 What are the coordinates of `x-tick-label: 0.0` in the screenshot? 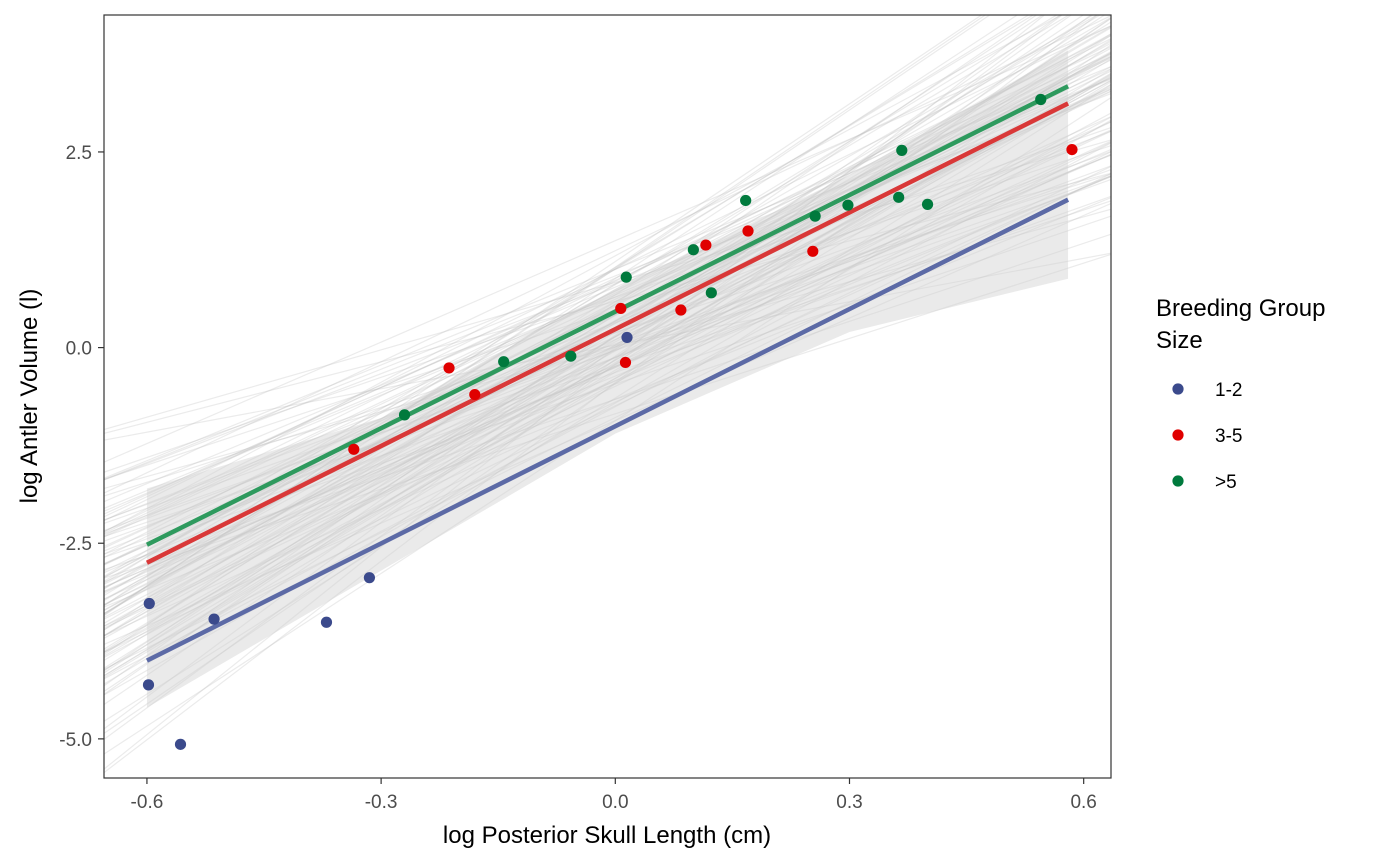 It's located at (615, 802).